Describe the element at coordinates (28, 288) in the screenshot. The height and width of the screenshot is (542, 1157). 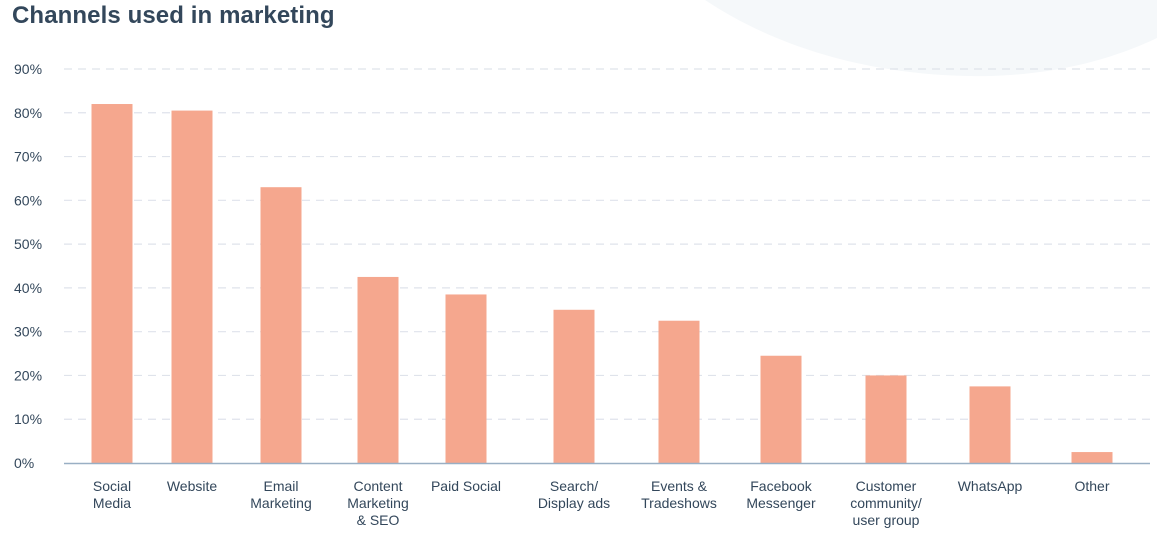
I see `y-tick-label: 40%` at that location.